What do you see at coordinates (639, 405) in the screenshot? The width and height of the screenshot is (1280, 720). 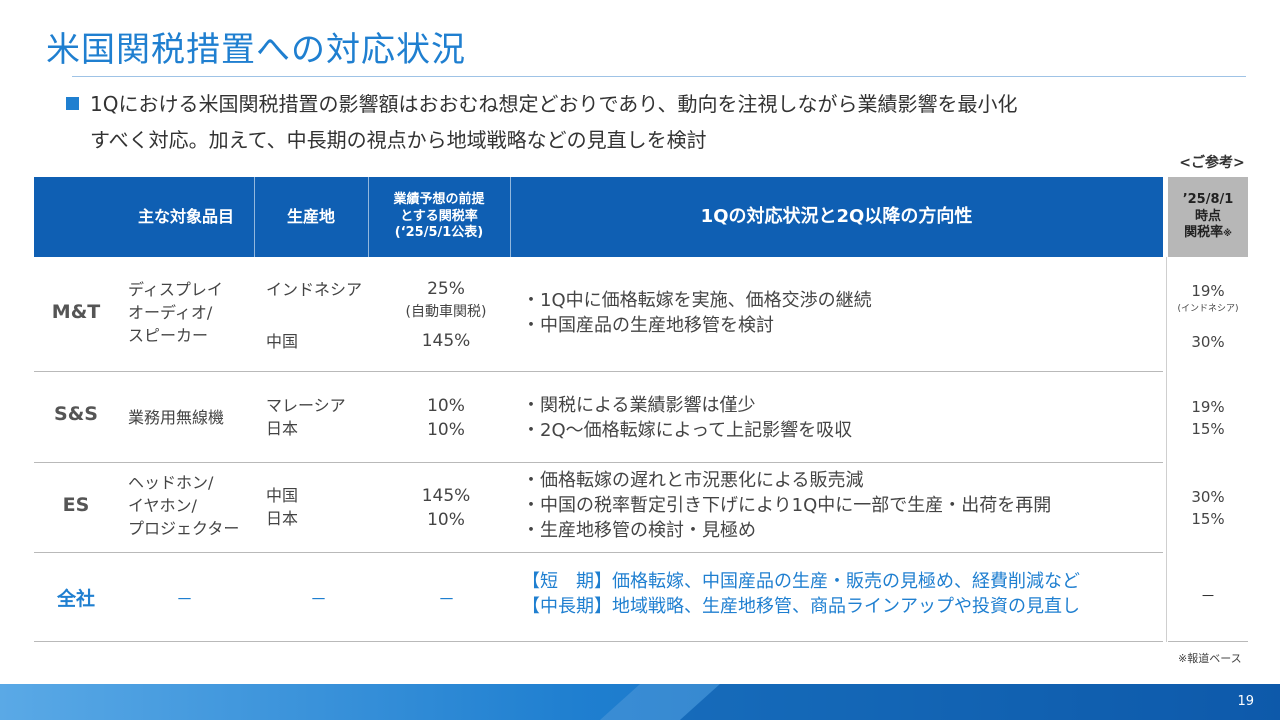 I see `action-text: ・関税による業績影響は僅少` at bounding box center [639, 405].